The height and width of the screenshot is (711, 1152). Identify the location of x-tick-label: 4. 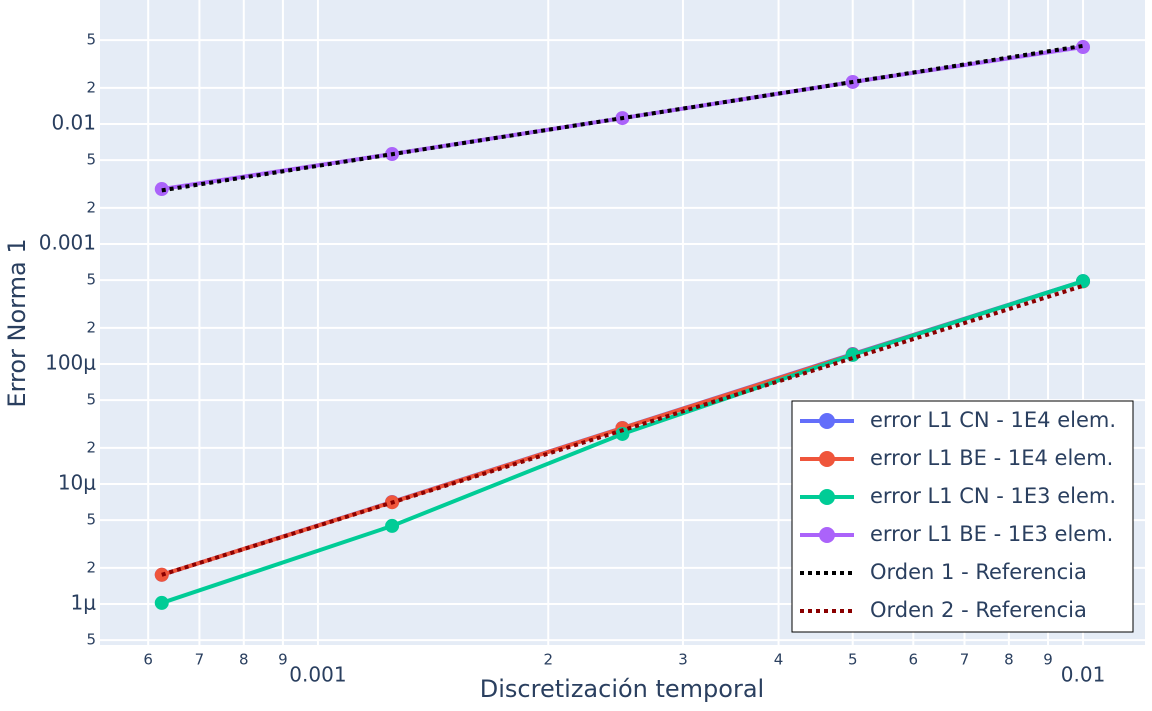
(779, 660).